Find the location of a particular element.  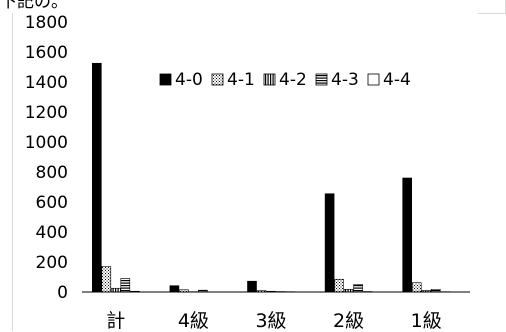

y-tick-label: 200 is located at coordinates (52, 263).